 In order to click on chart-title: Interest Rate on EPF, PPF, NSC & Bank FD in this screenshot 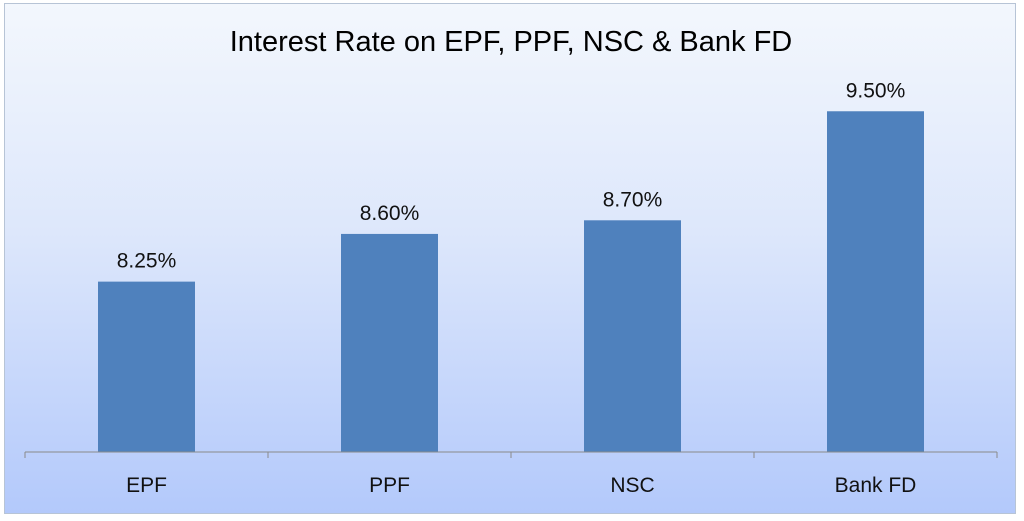, I will do `click(511, 42)`.